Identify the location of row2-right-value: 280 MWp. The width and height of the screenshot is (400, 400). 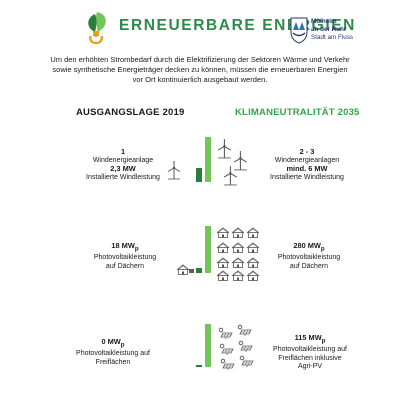
(309, 247).